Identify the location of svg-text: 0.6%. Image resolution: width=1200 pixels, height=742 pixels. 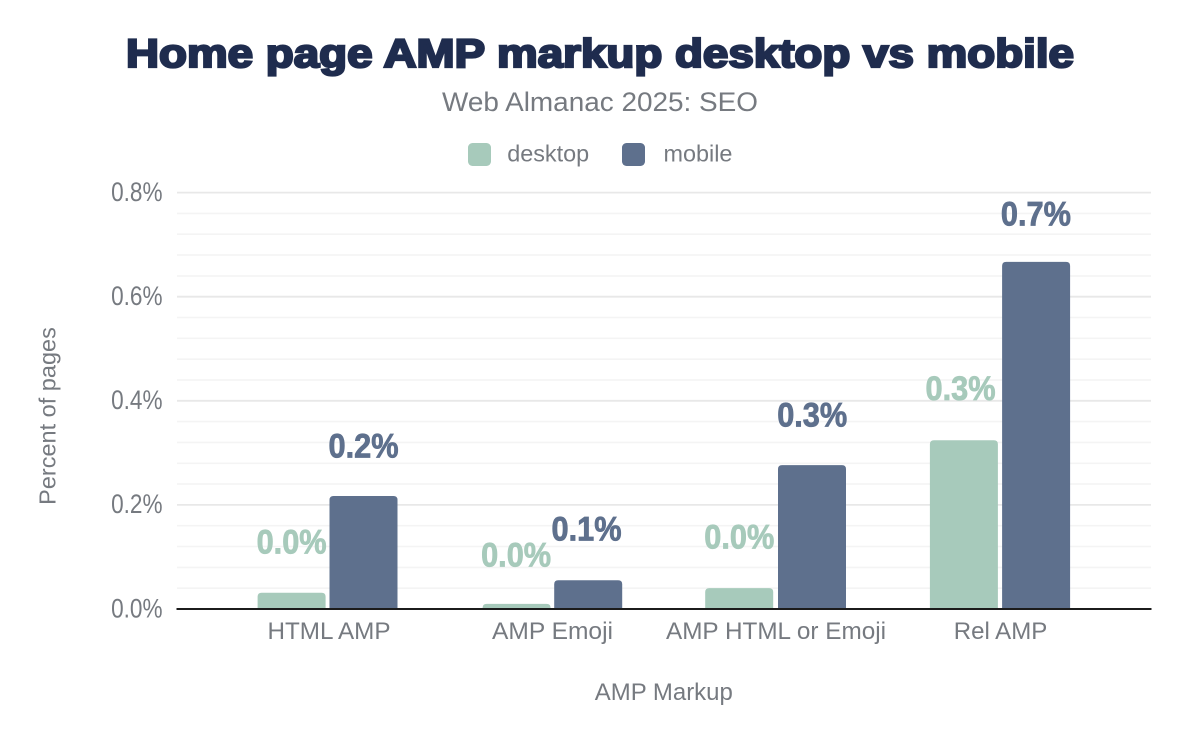
(136, 296).